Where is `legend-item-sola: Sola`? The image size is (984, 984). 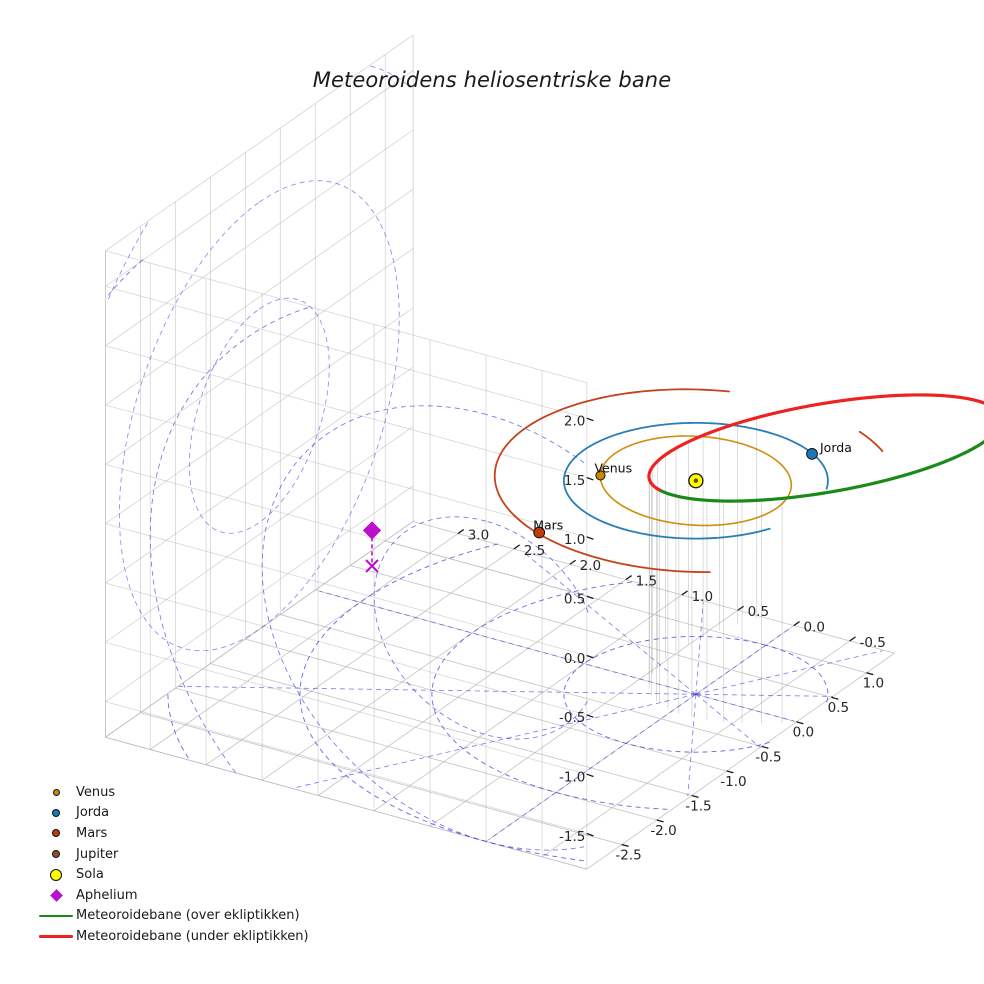 legend-item-sola: Sola is located at coordinates (186, 874).